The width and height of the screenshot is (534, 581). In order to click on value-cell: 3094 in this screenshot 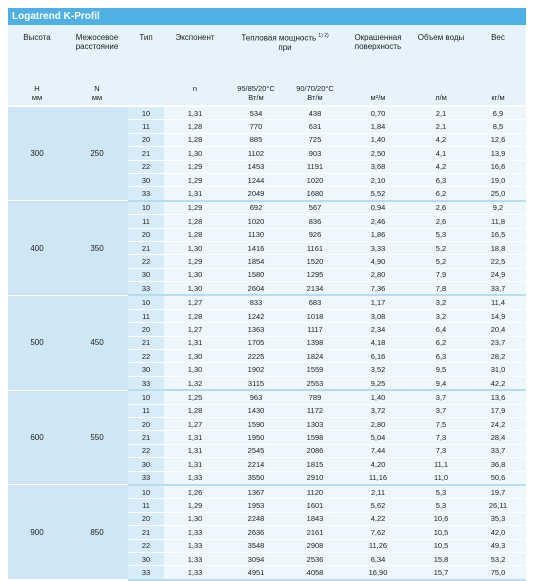, I will do `click(256, 559)`.